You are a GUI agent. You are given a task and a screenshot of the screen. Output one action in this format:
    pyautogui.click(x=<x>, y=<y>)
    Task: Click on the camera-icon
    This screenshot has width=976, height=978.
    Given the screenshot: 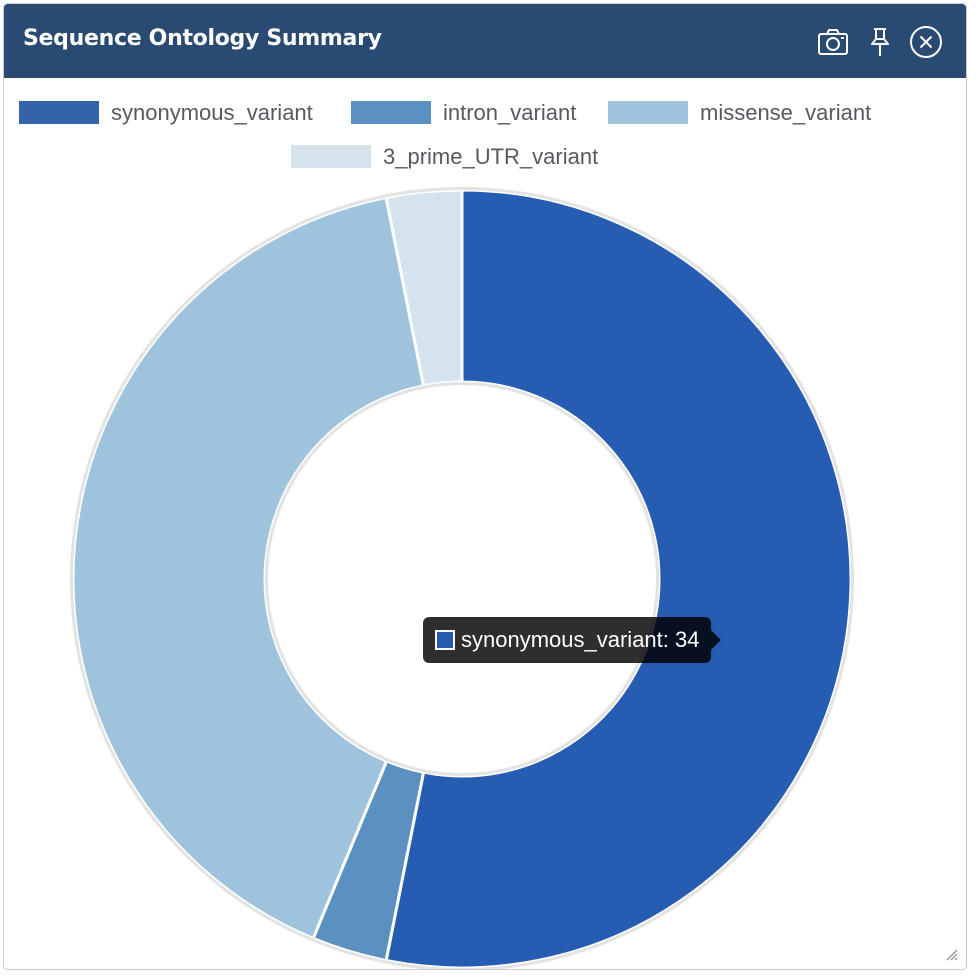 What is the action you would take?
    pyautogui.click(x=833, y=42)
    